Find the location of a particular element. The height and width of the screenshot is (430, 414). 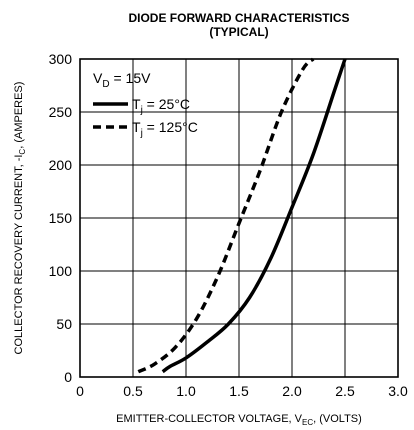

legend: Tj = 25°C Tj = 125°C is located at coordinates (145, 117).